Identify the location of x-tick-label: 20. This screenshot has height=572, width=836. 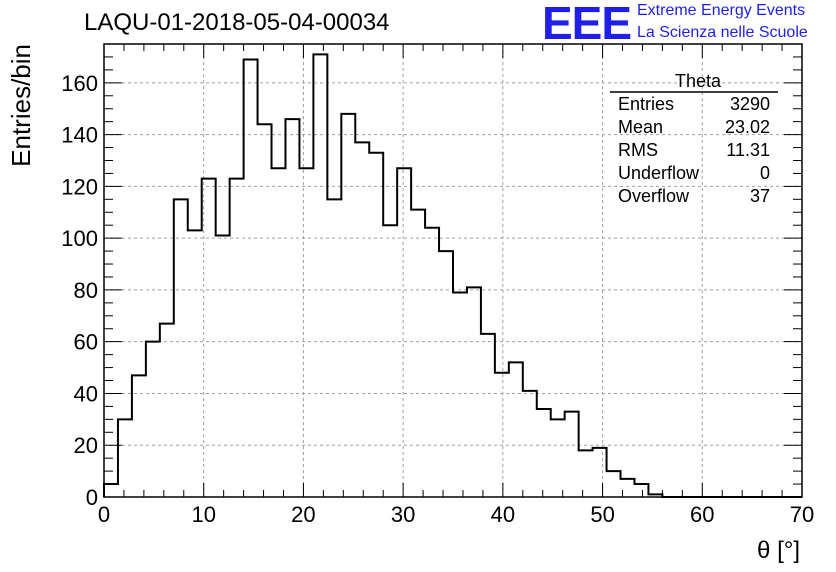
(303, 514).